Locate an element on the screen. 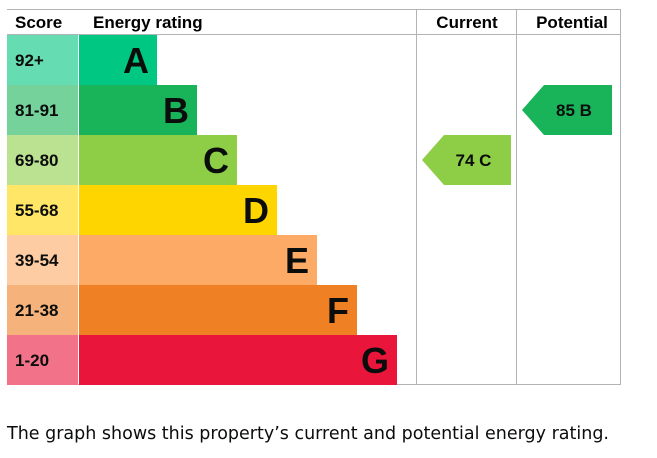 This screenshot has height=458, width=657. current-arrow is located at coordinates (466, 160).